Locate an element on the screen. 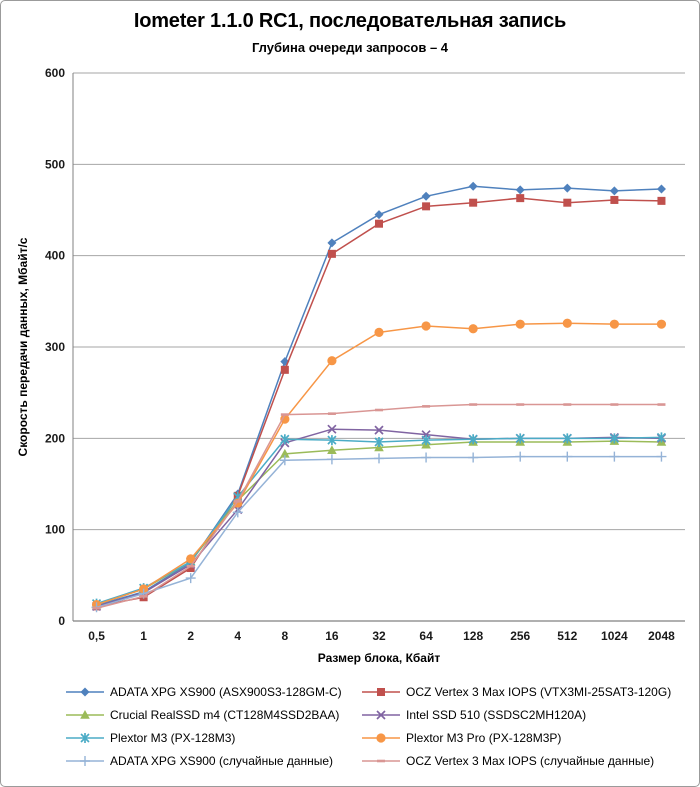 The image size is (700, 787). legend-label: ADATA XPG XS900 (случайные данные) is located at coordinates (222, 761).